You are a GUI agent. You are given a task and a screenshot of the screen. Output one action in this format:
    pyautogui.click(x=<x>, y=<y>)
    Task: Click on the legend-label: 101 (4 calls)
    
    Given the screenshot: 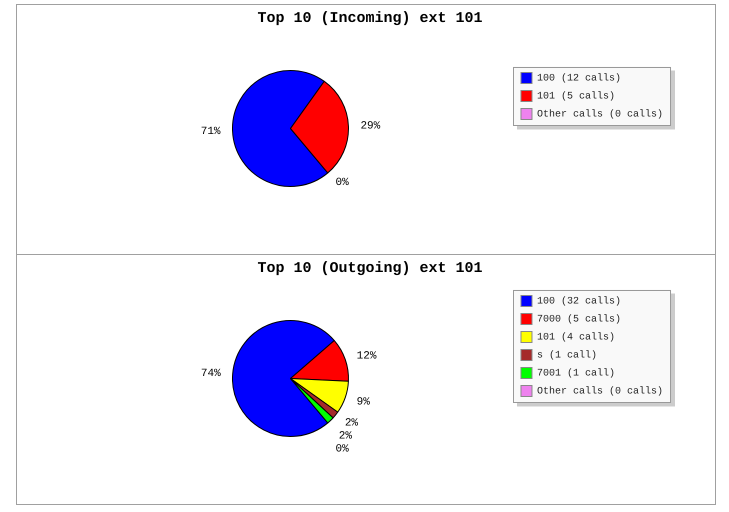 What is the action you would take?
    pyautogui.click(x=575, y=338)
    